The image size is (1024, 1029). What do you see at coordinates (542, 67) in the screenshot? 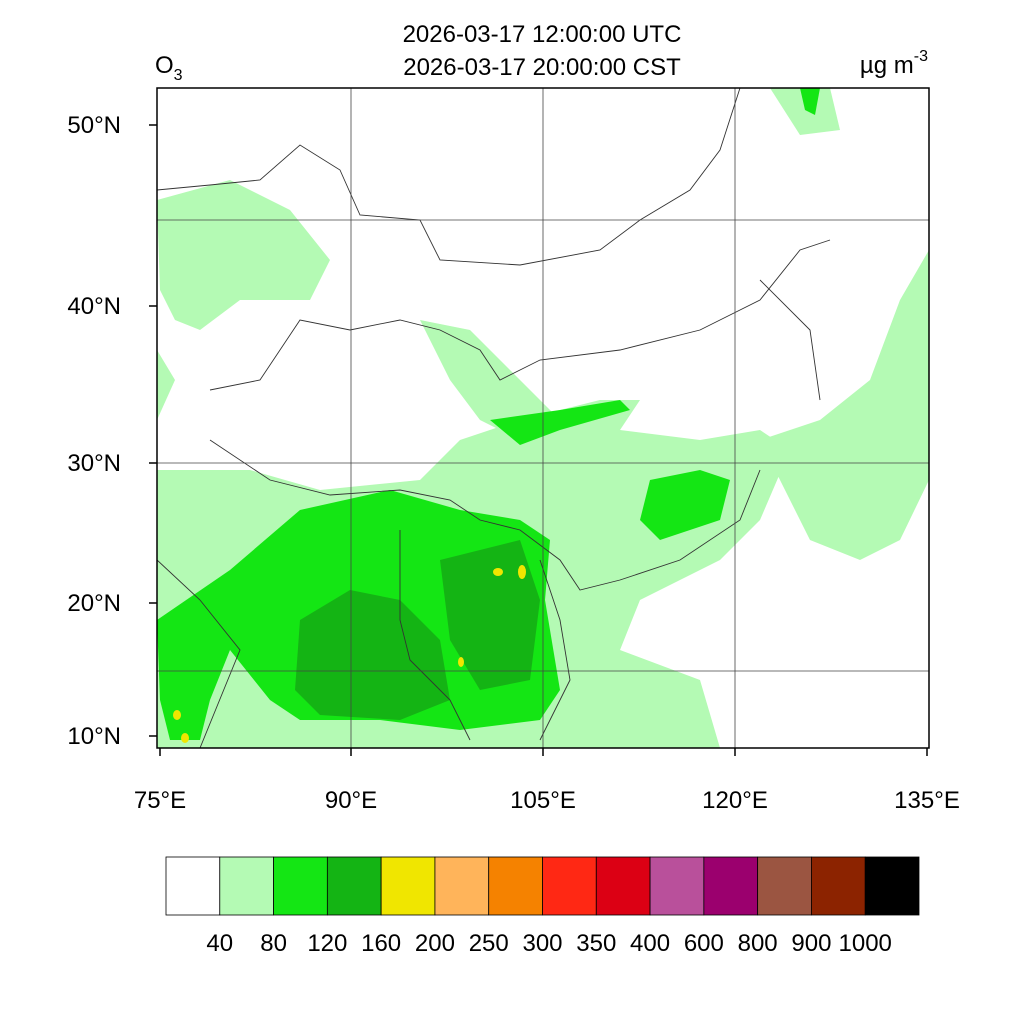
I see `title-line: 2026-03-17 20:00:00 CST` at bounding box center [542, 67].